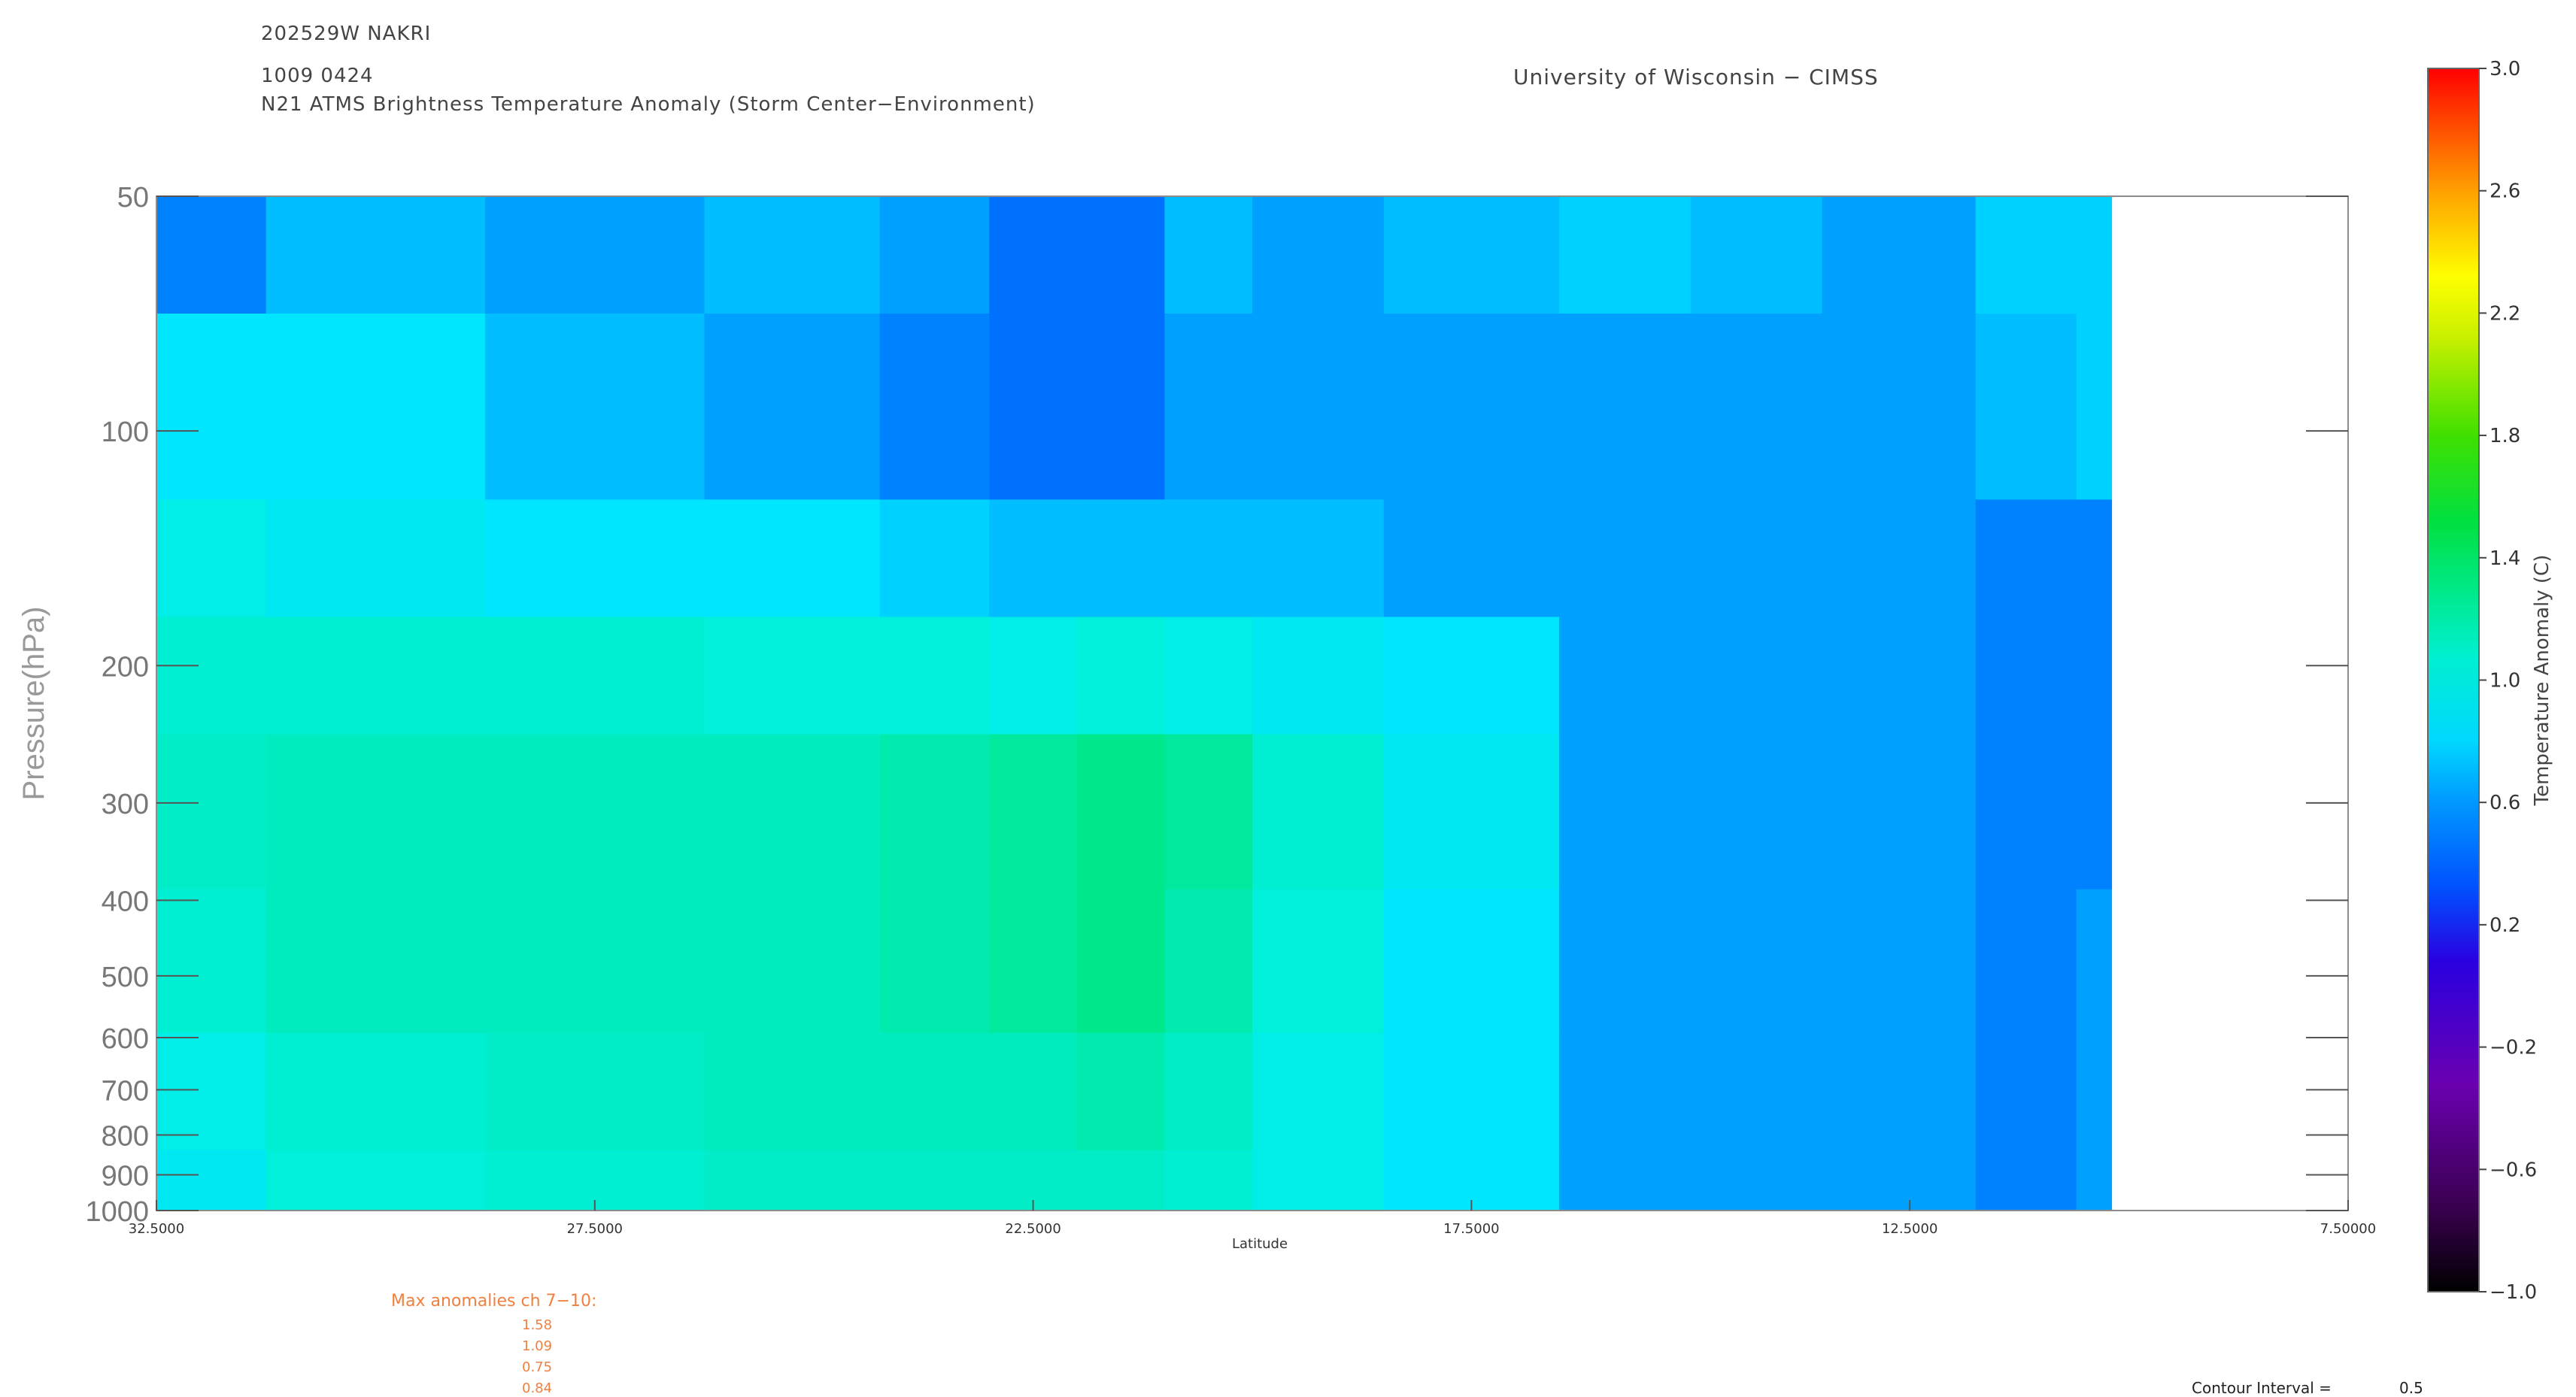 The image size is (2576, 1397). Describe the element at coordinates (125, 667) in the screenshot. I see `y-tick-label: 200` at that location.